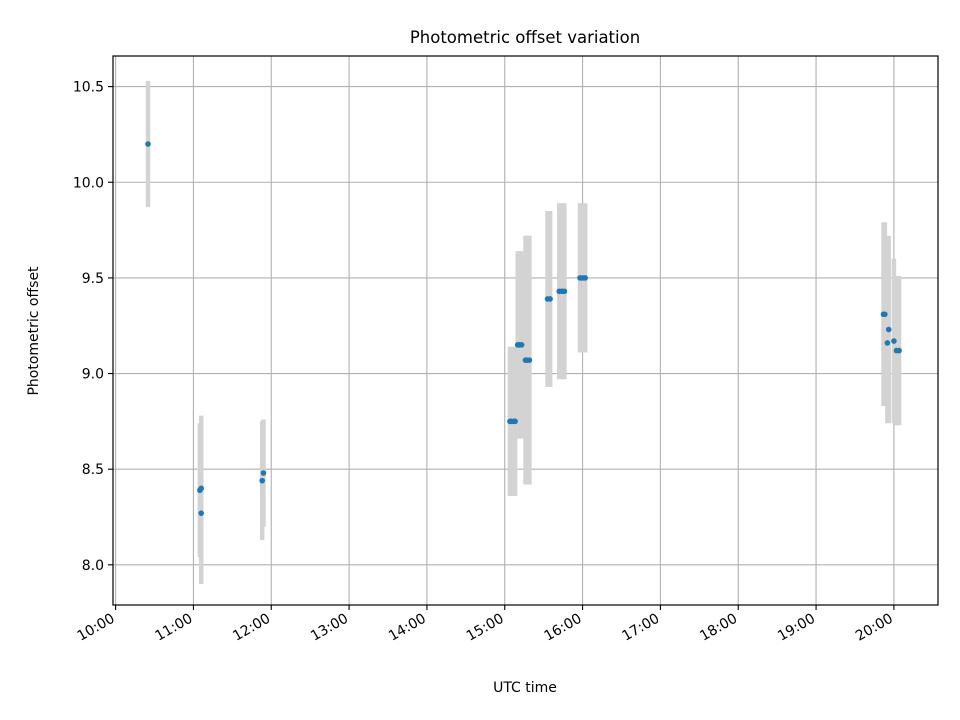 The height and width of the screenshot is (720, 960). I want to click on x-axis-label: UTC time, so click(525, 688).